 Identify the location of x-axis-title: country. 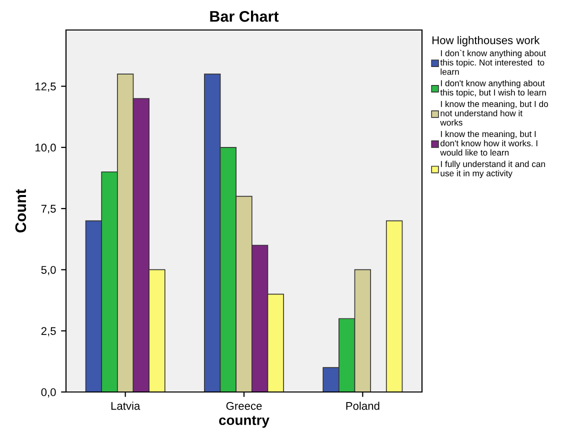
(244, 422).